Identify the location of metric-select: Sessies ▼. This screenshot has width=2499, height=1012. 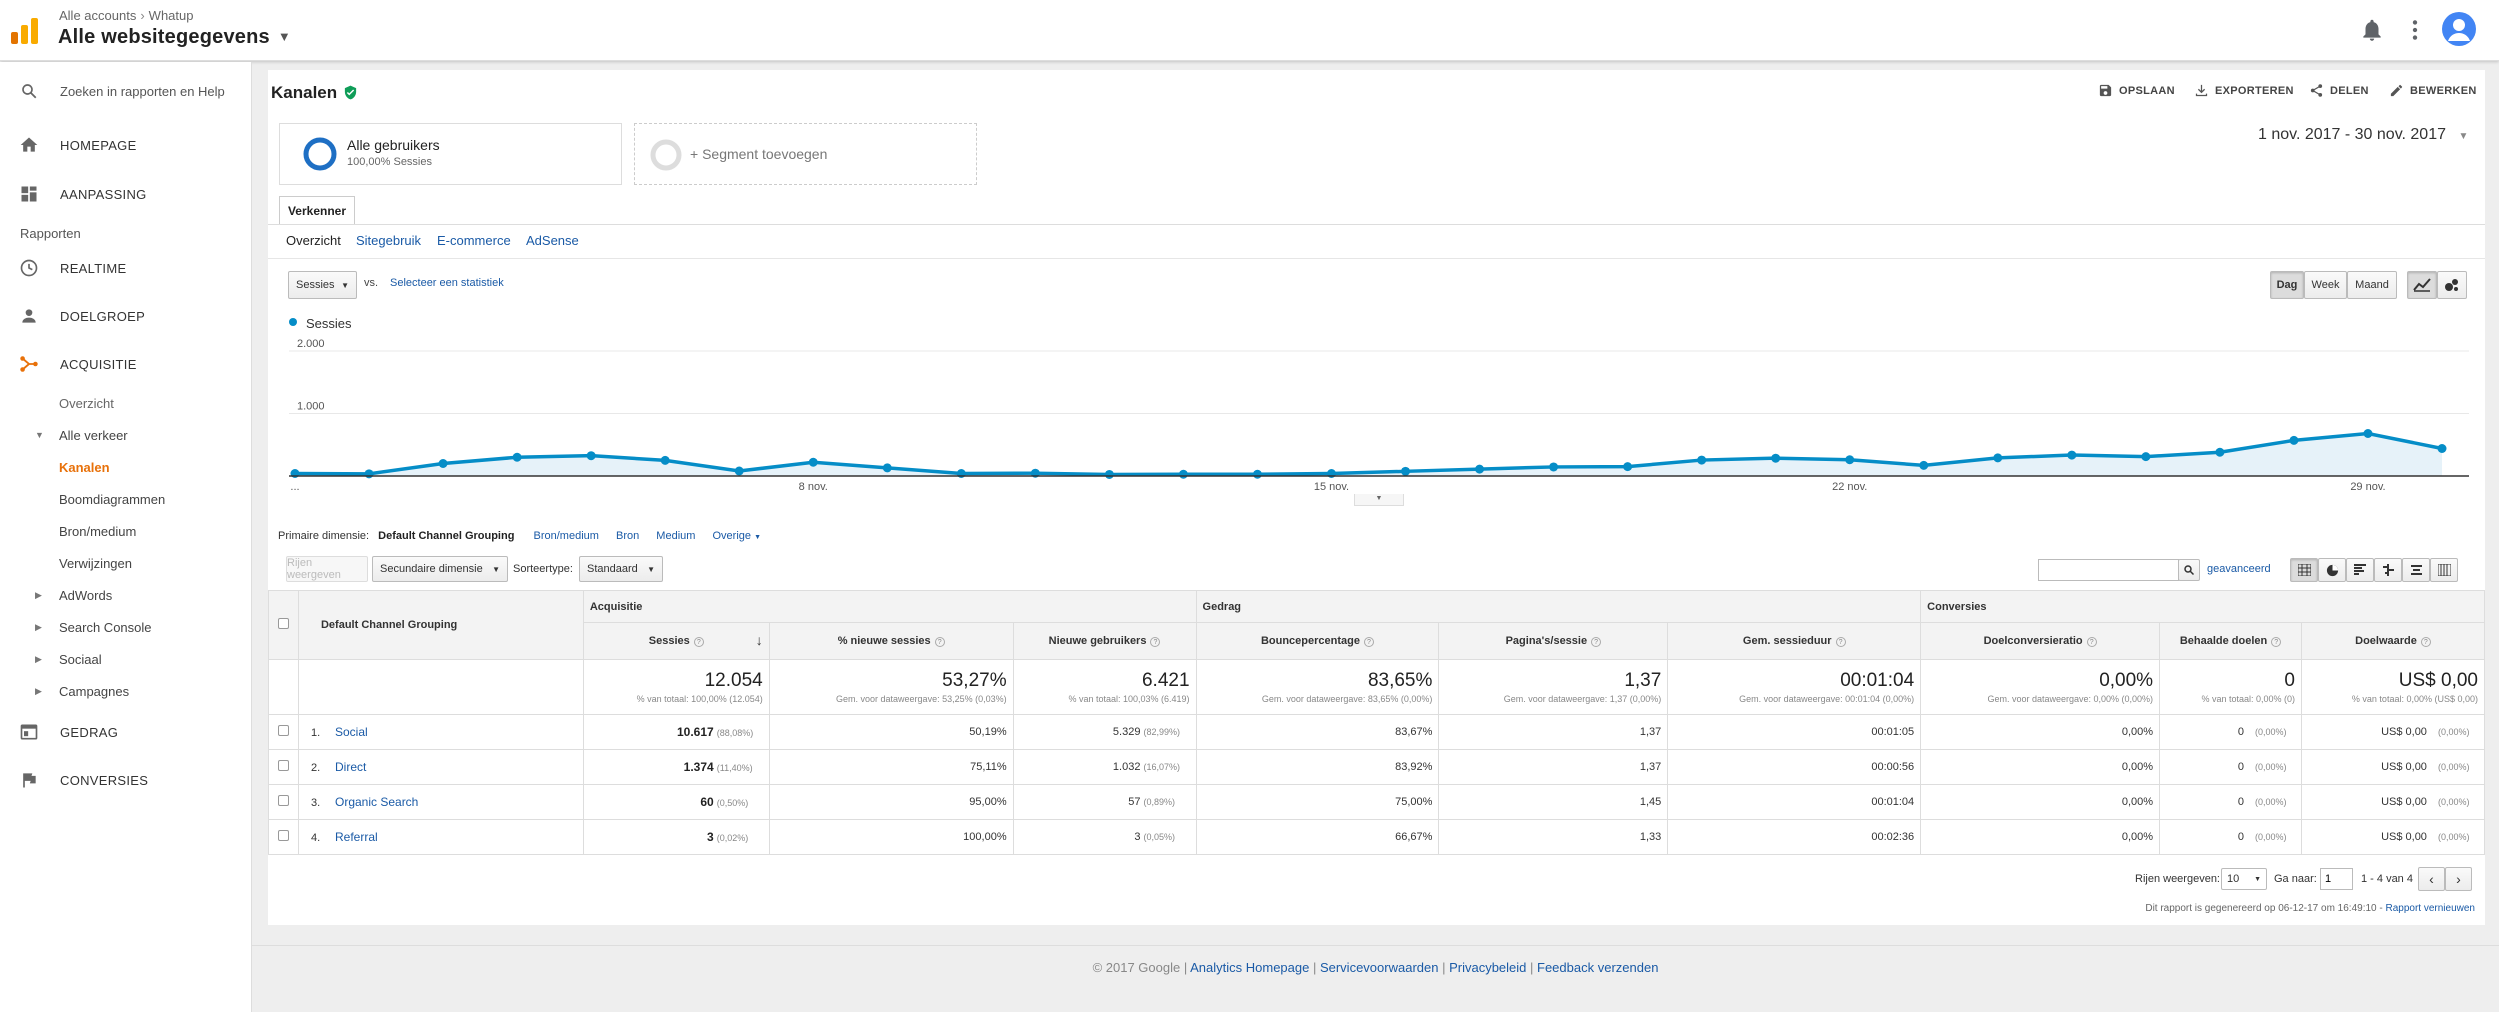
(322, 285).